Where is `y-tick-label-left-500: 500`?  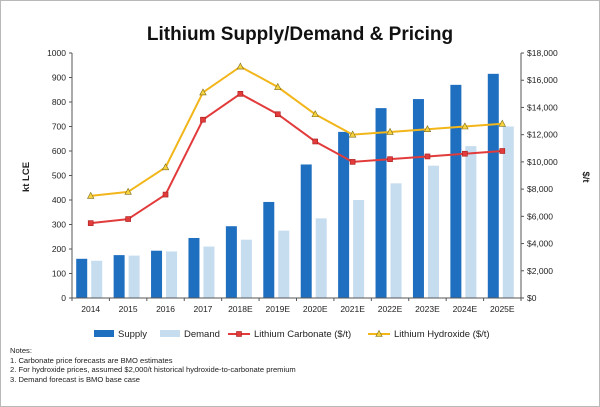 y-tick-label-left-500: 500 is located at coordinates (59, 176).